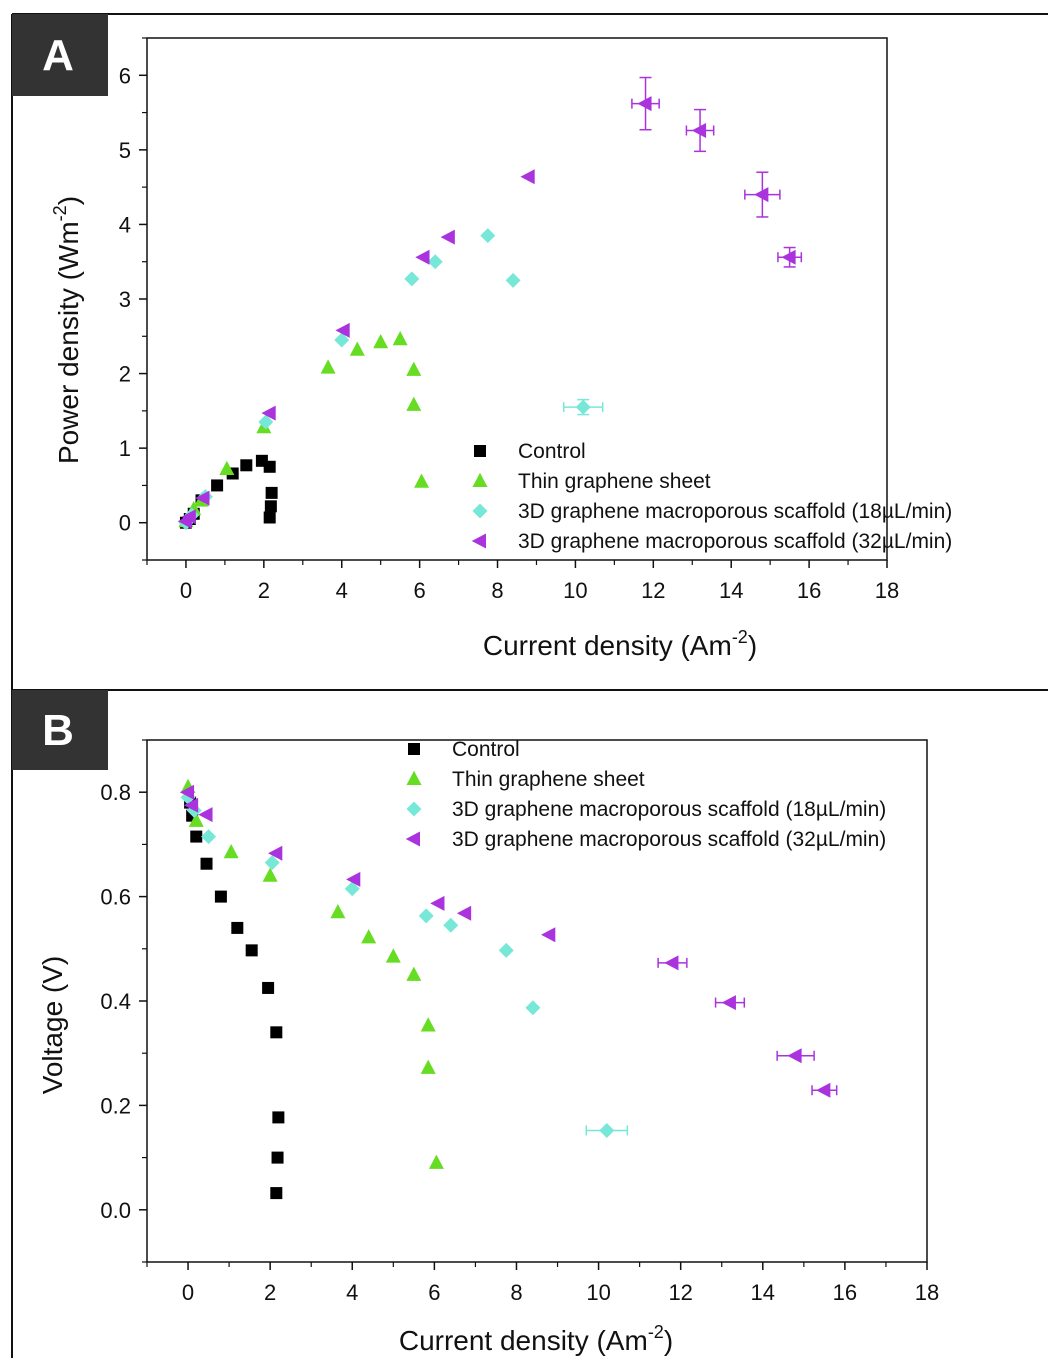 The width and height of the screenshot is (1048, 1358). I want to click on y-tick-label: 6, so click(125, 75).